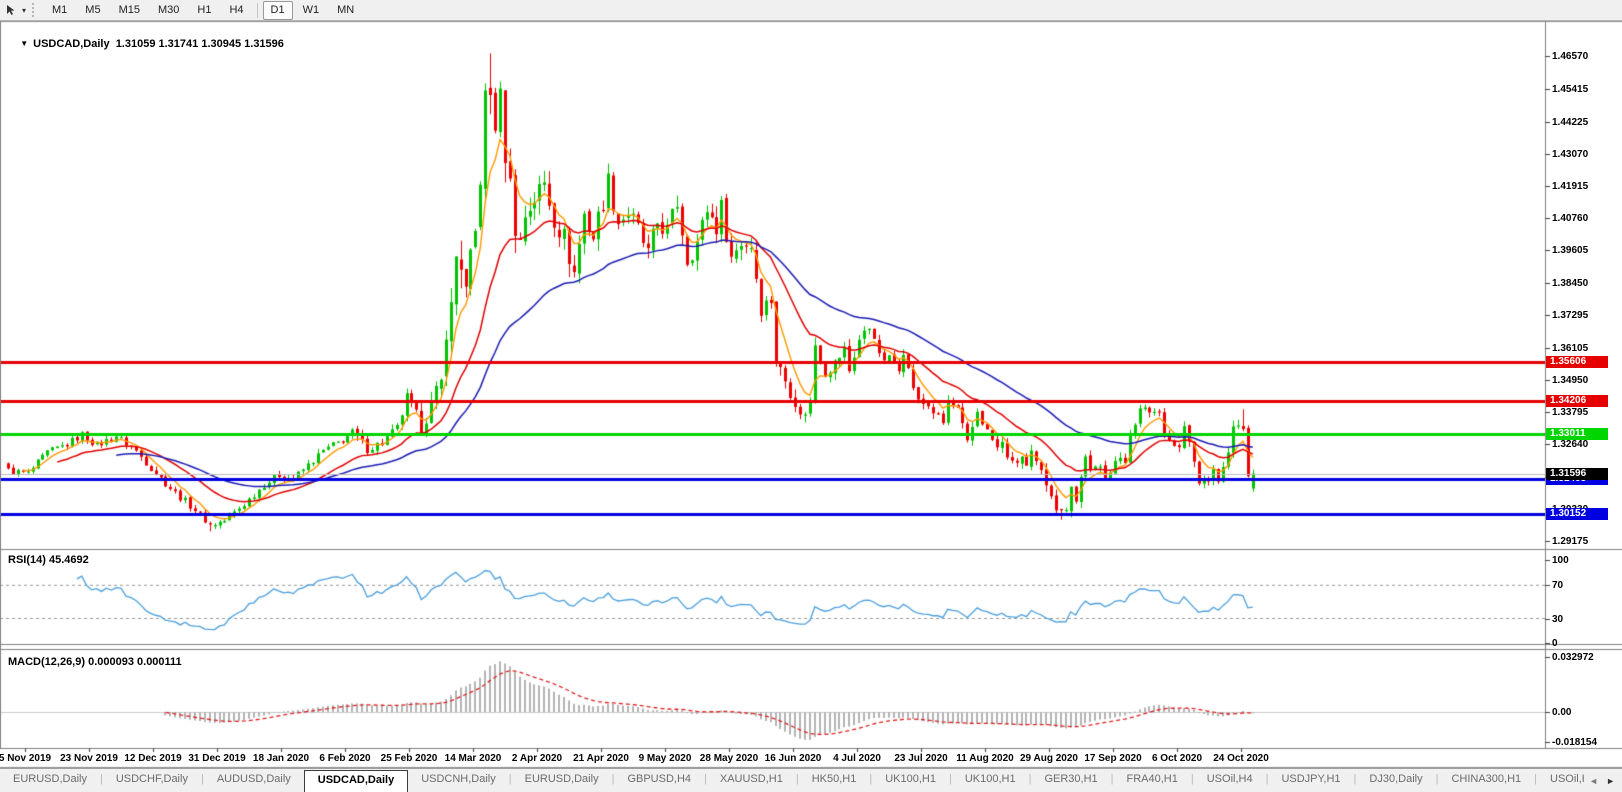 The height and width of the screenshot is (792, 1622). Describe the element at coordinates (1558, 586) in the screenshot. I see `rsi-axis-label: 70` at that location.